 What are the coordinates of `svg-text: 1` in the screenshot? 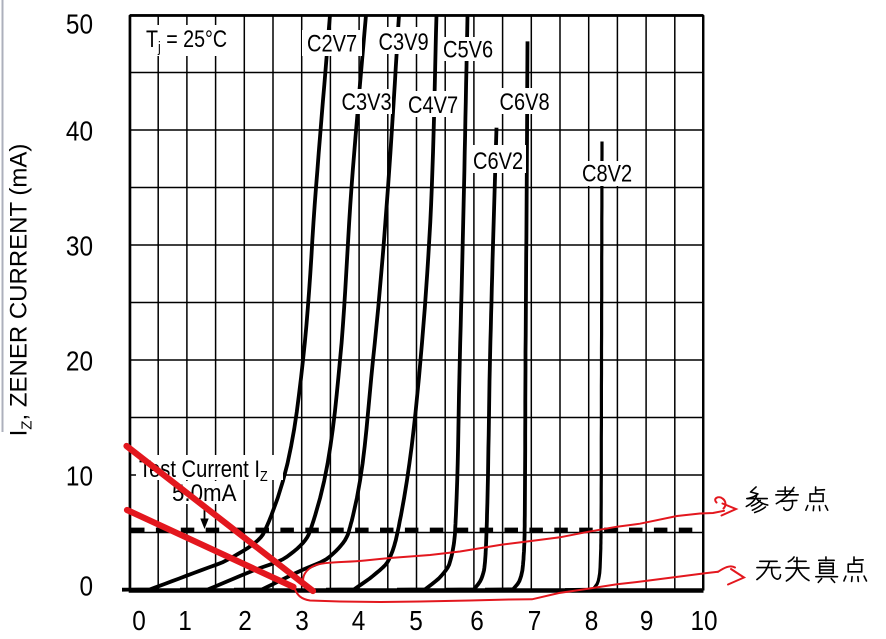 It's located at (185, 620).